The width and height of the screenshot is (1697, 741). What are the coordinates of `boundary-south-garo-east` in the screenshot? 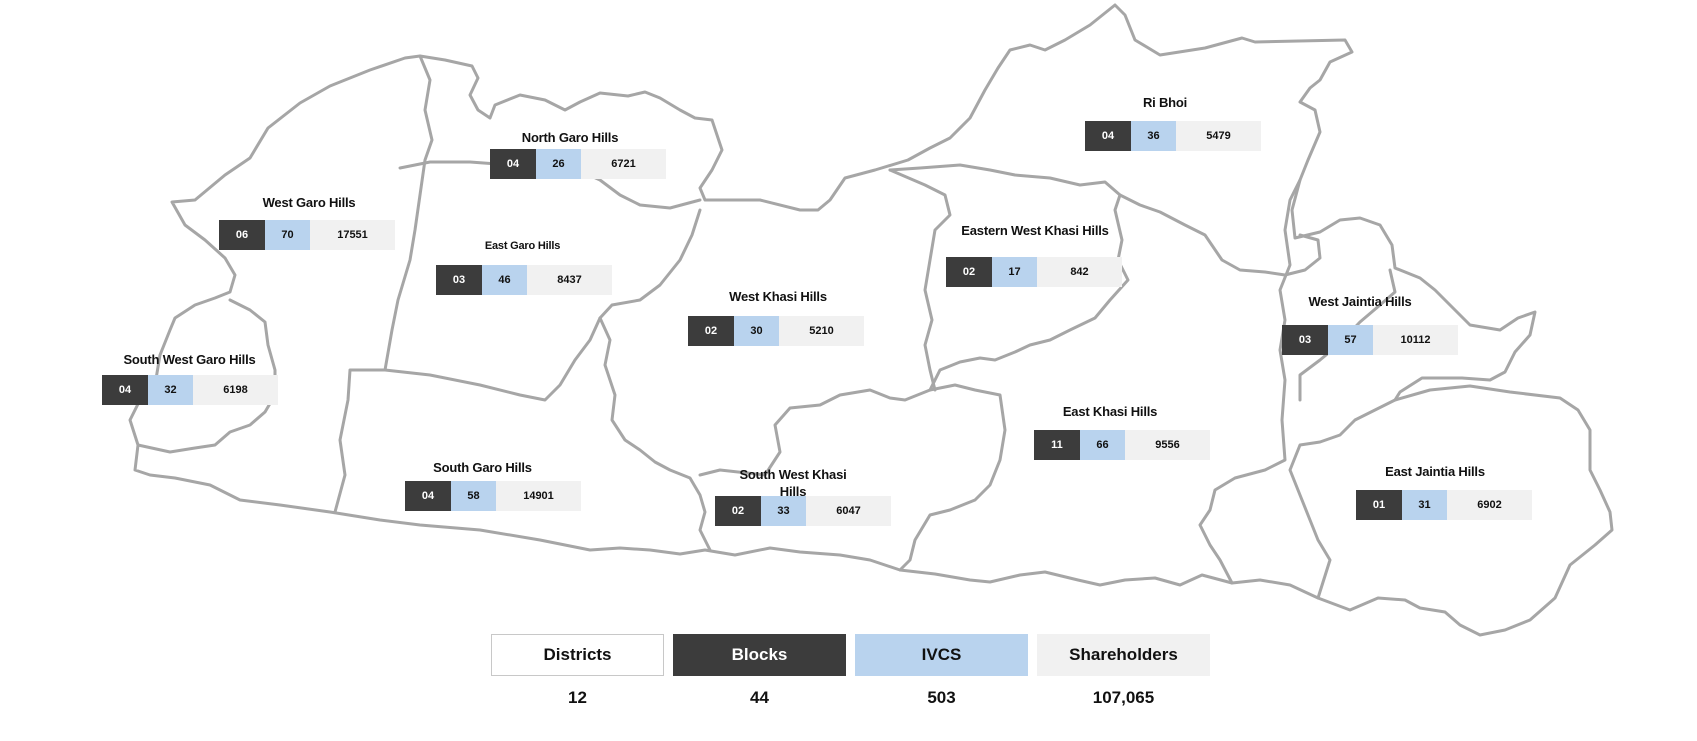 It's located at (655, 434).